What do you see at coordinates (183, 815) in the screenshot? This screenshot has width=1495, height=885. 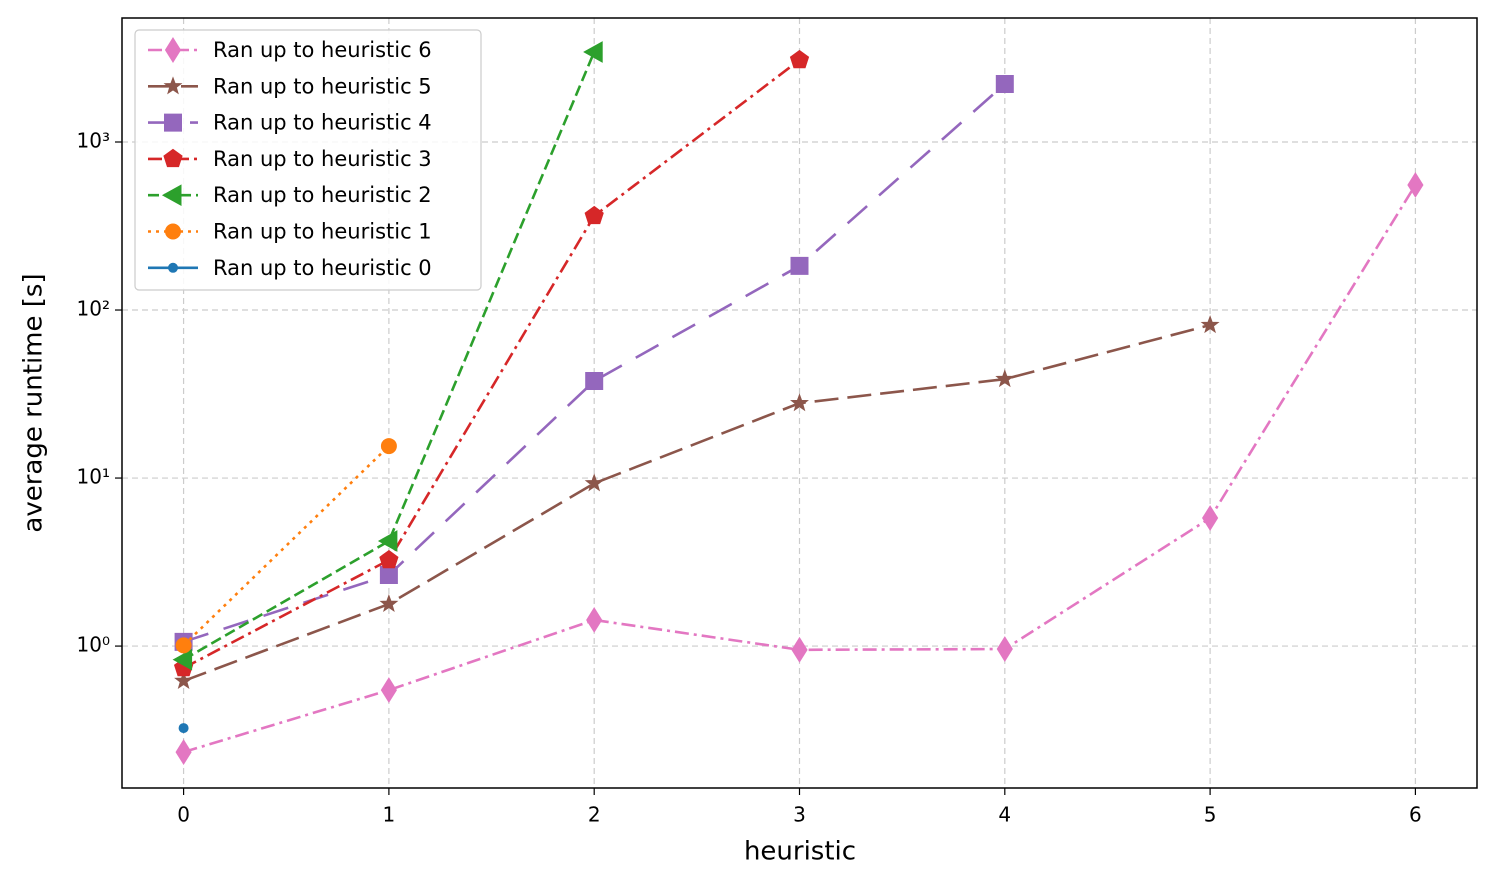 I see `x-tick-label: 0` at bounding box center [183, 815].